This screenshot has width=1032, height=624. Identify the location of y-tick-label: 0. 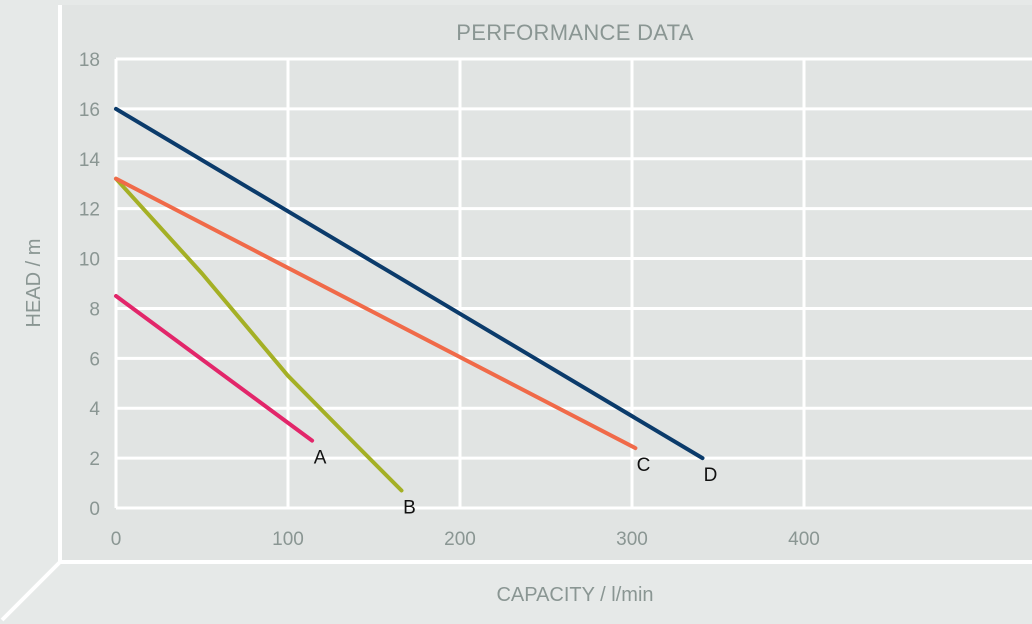
(94, 509).